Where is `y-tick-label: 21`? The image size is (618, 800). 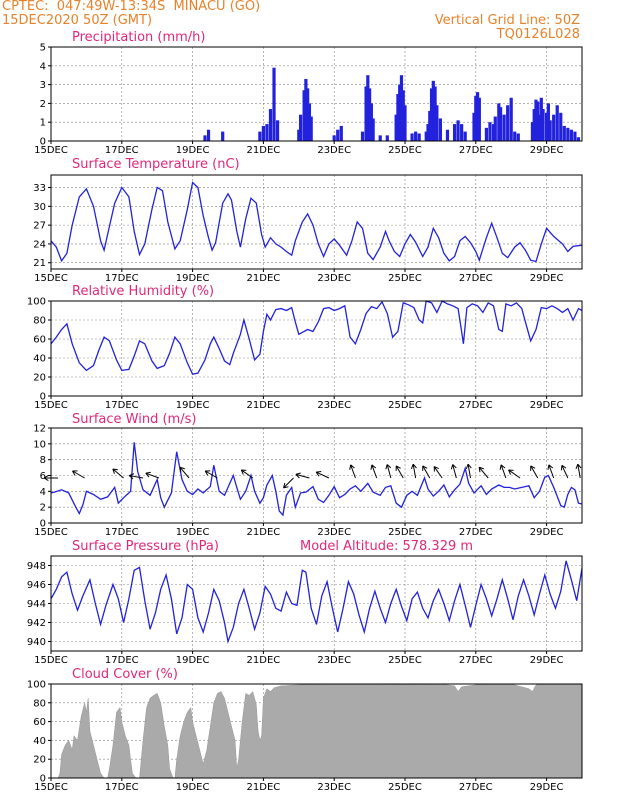 y-tick-label: 21 is located at coordinates (39, 263).